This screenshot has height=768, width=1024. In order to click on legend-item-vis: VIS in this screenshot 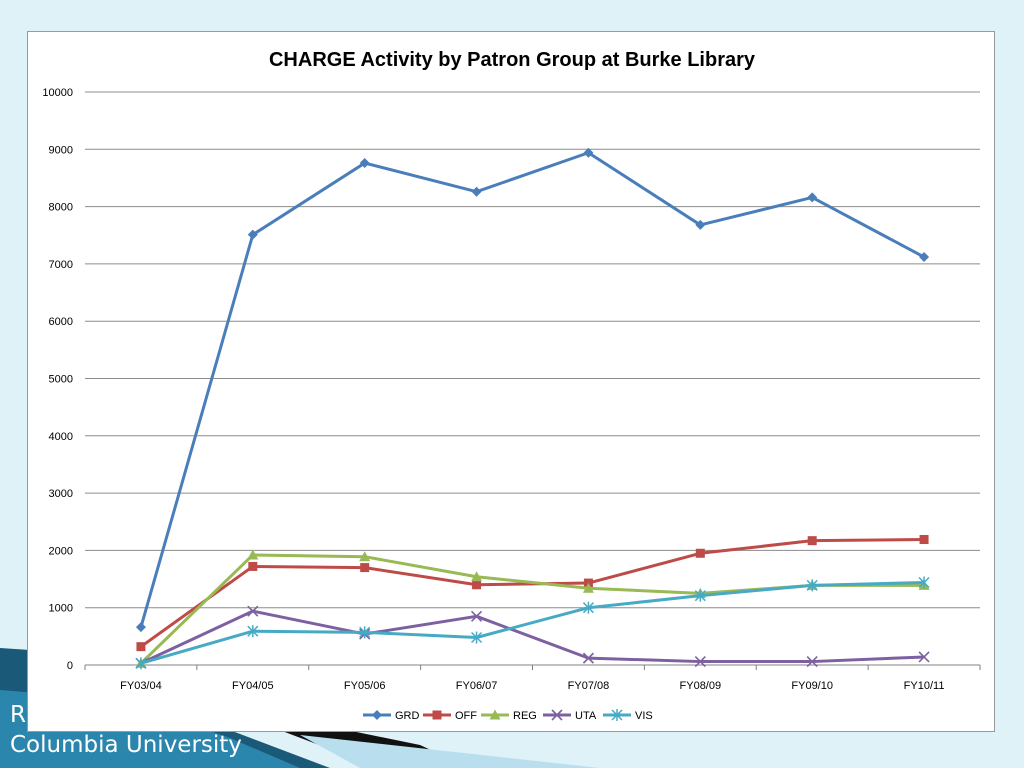, I will do `click(628, 715)`.